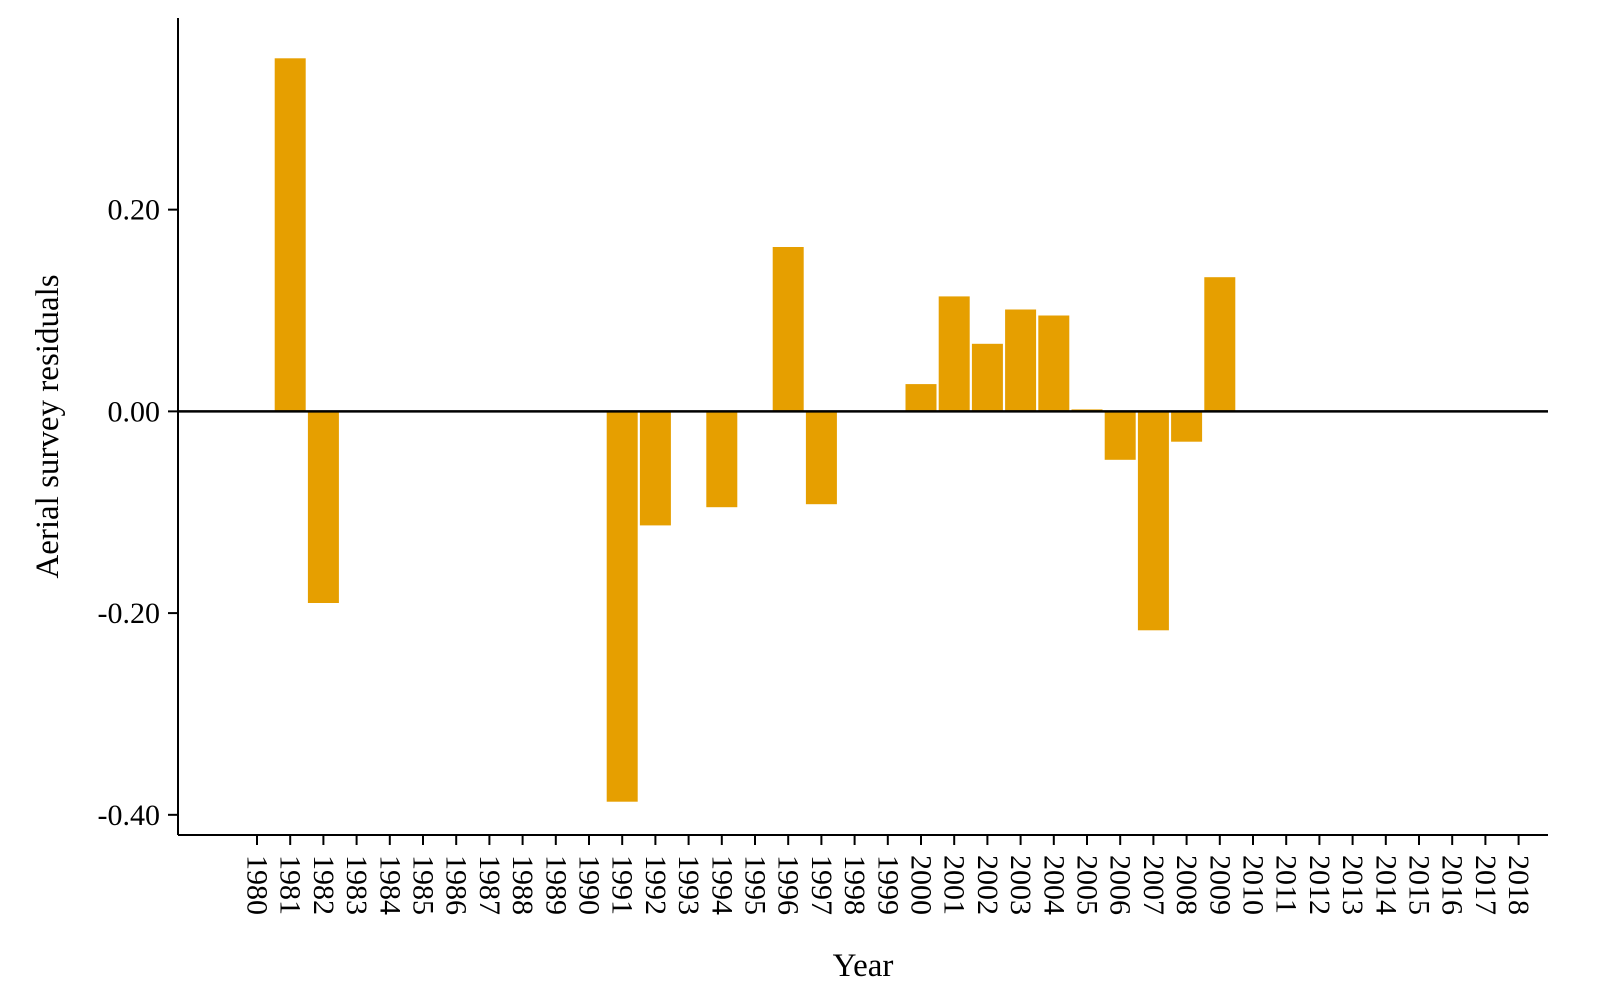  I want to click on bar-2003, so click(1021, 360).